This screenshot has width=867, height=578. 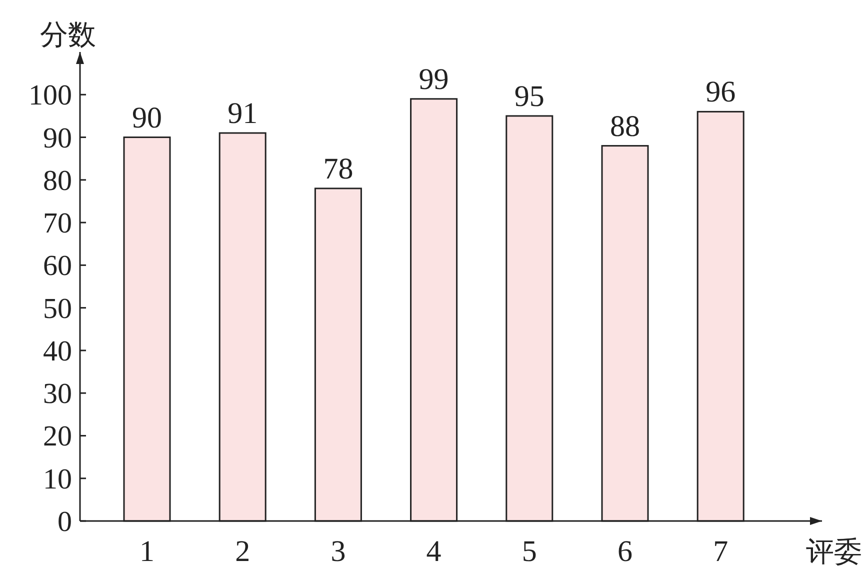 I want to click on data-label: 99, so click(x=433, y=79).